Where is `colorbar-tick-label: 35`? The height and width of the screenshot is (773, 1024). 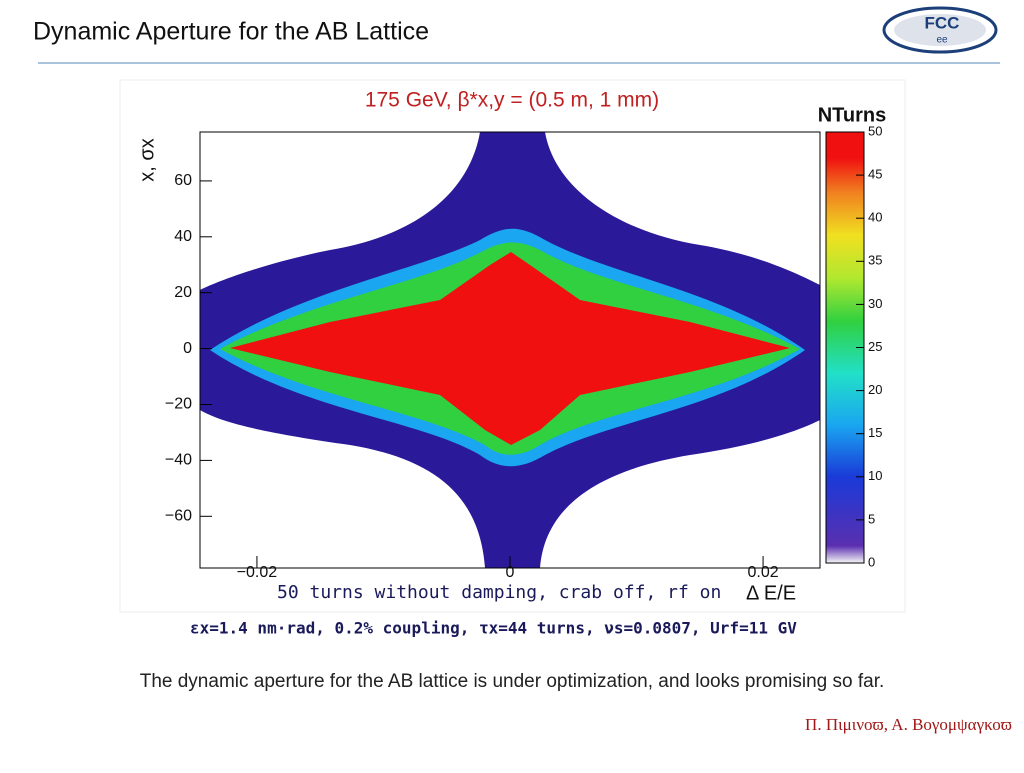 colorbar-tick-label: 35 is located at coordinates (875, 260).